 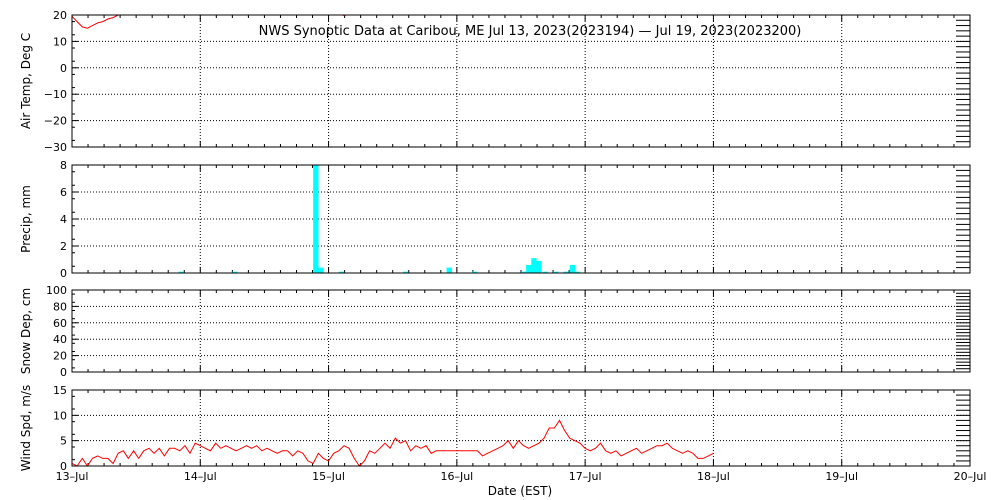 I want to click on wind-speed-line, so click(x=393, y=442).